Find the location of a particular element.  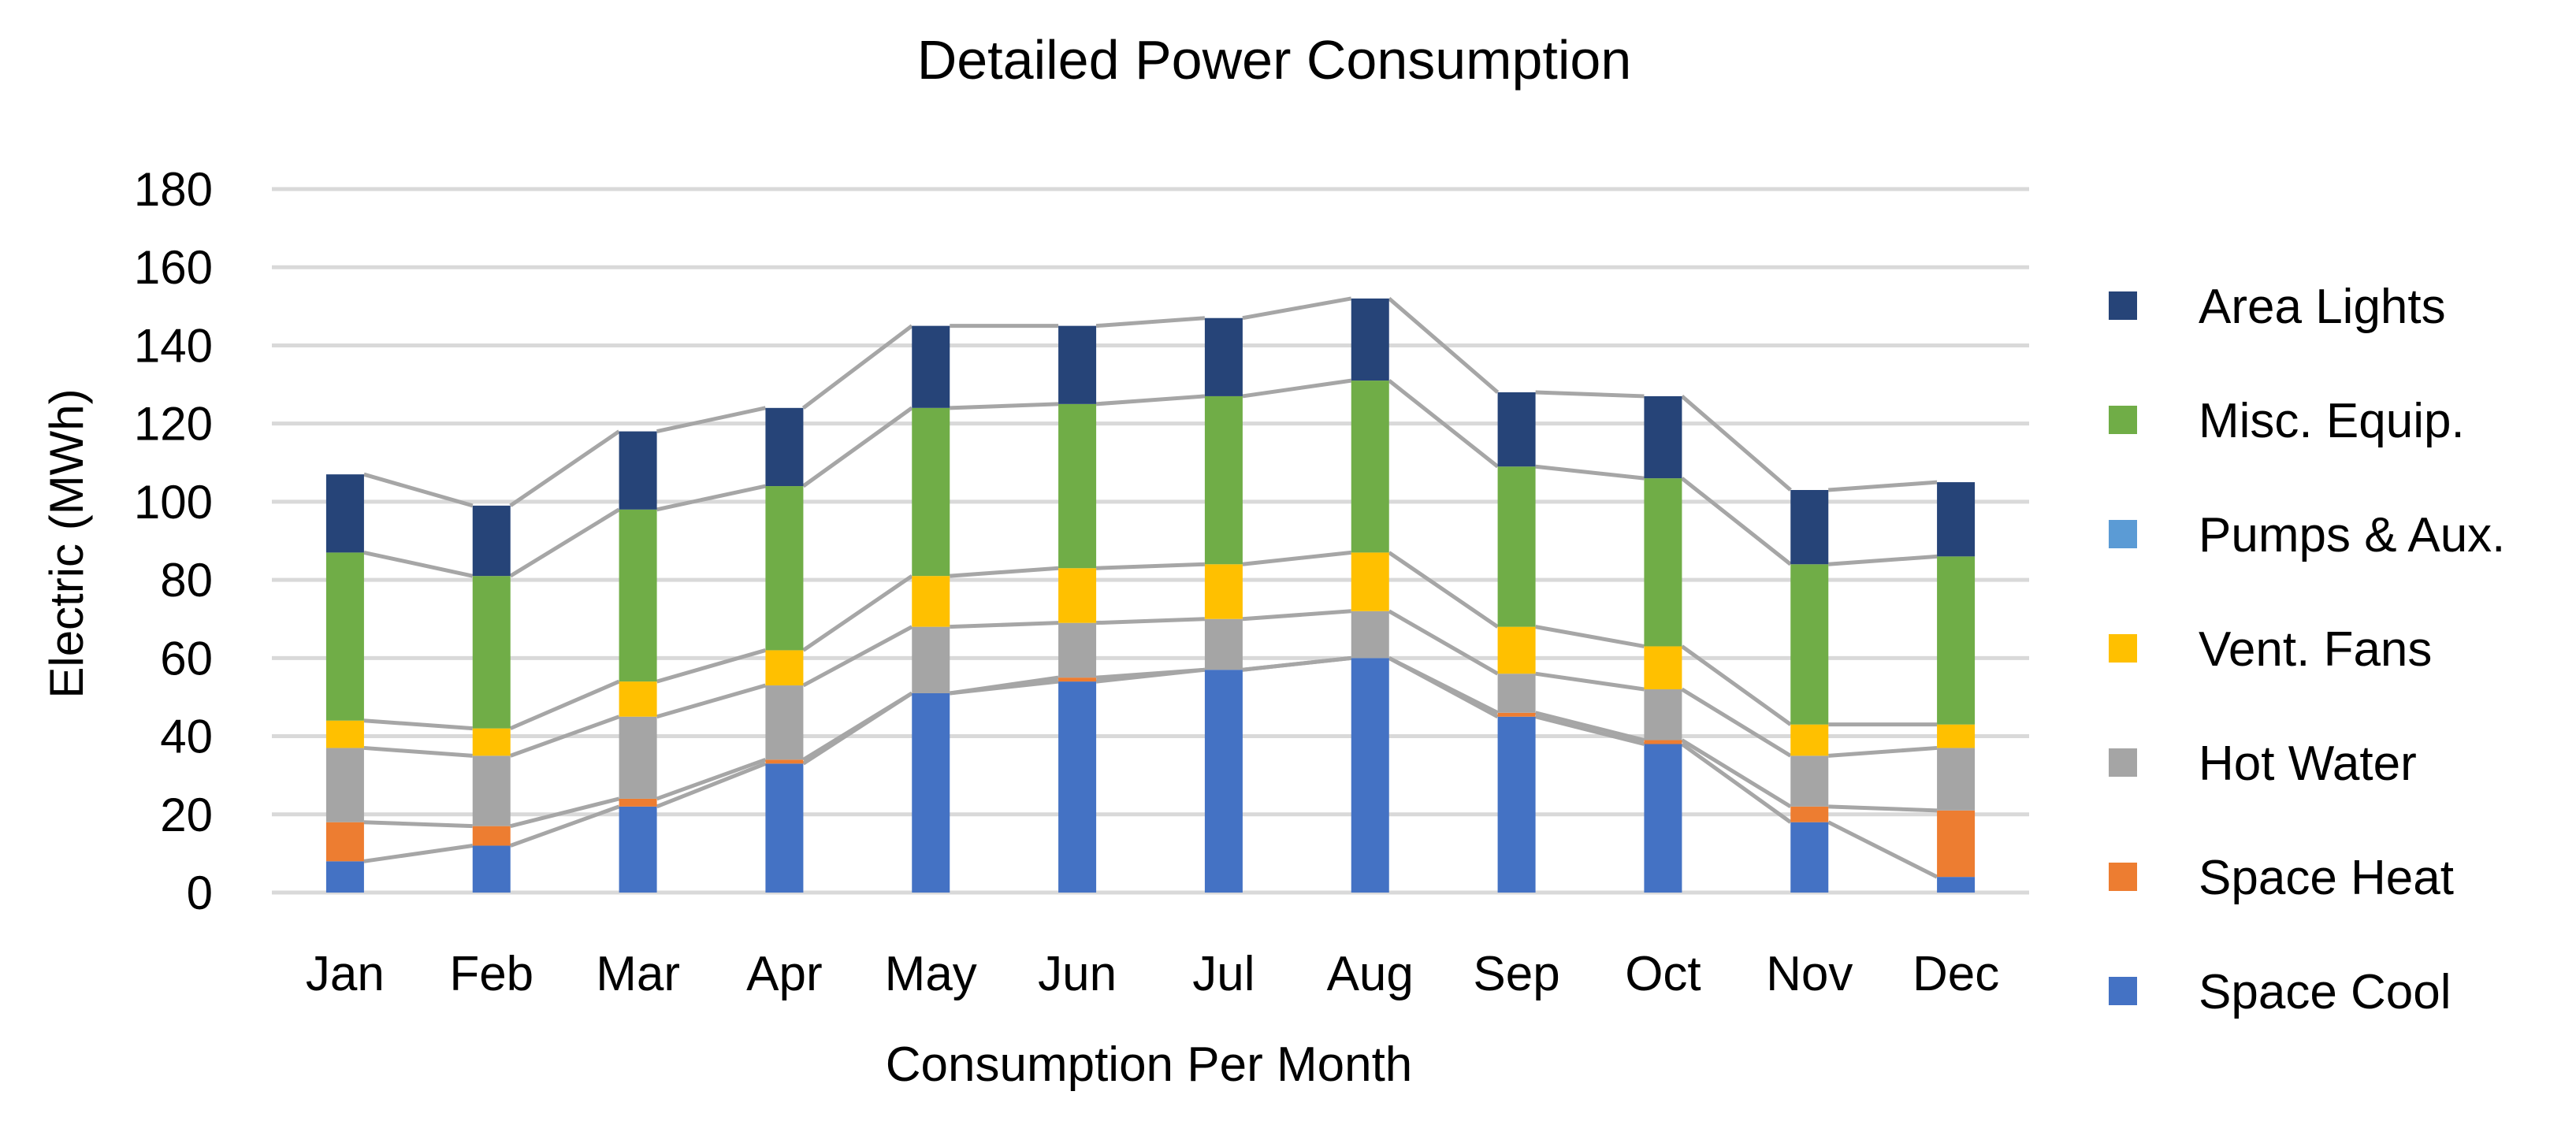

y-tick-label: 100 is located at coordinates (173, 503).